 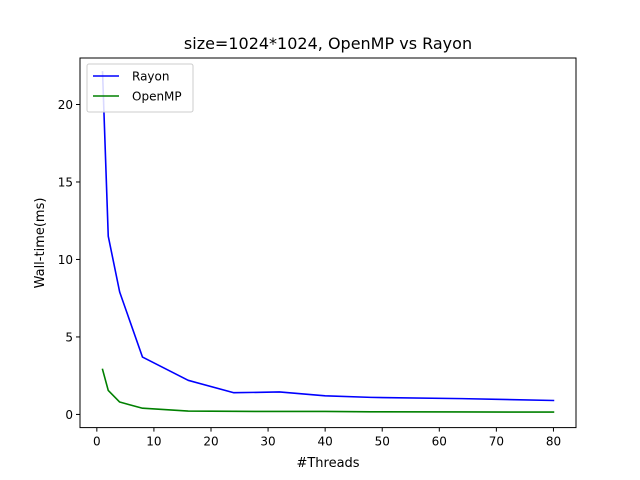 What do you see at coordinates (328, 43) in the screenshot?
I see `chart-title: size=1024*1024, OpenMP vs Rayon` at bounding box center [328, 43].